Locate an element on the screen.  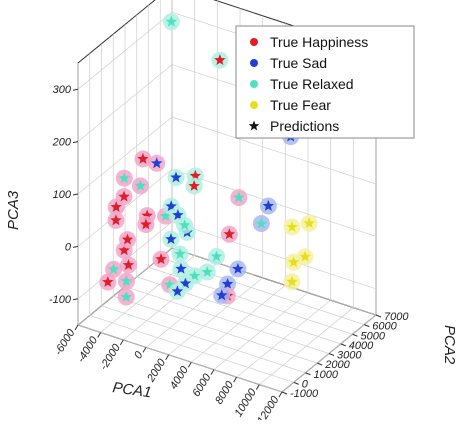
y-tick-label: -1000 is located at coordinates (304, 394).